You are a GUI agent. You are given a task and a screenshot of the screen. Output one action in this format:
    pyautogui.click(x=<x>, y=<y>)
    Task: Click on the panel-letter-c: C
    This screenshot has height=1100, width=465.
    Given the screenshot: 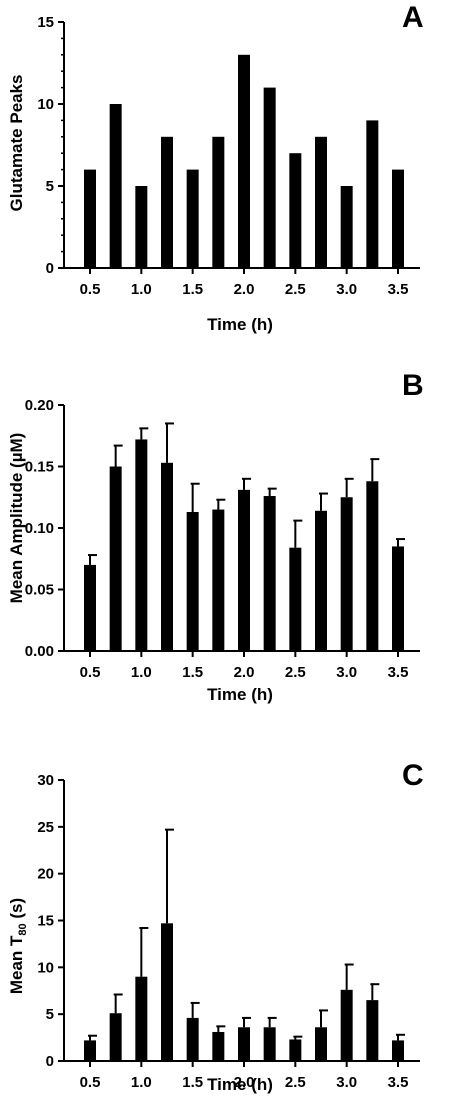 What is the action you would take?
    pyautogui.click(x=413, y=775)
    